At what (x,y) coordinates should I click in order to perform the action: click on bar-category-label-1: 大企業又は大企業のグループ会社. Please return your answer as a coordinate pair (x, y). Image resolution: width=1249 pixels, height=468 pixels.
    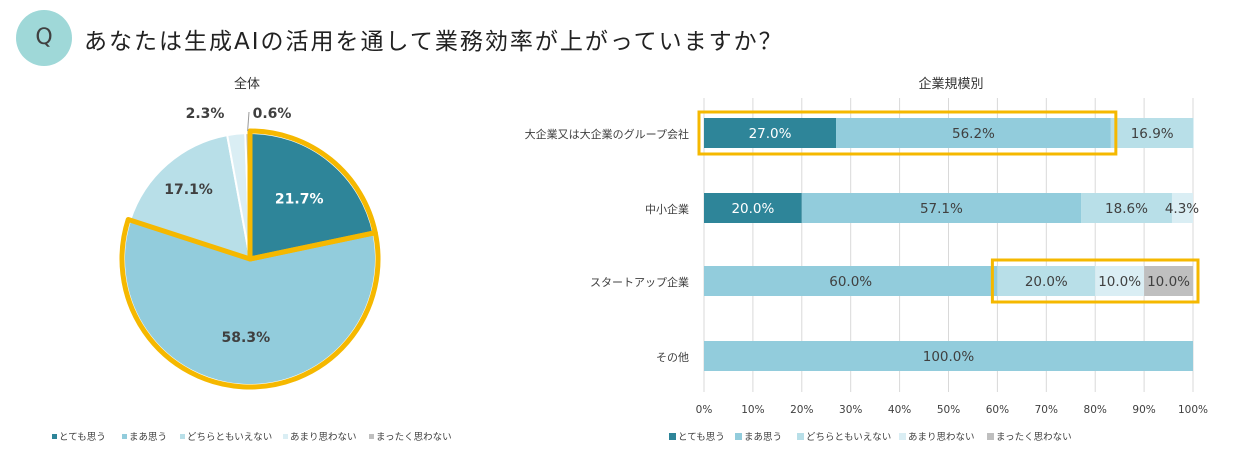
    Looking at the image, I should click on (607, 134).